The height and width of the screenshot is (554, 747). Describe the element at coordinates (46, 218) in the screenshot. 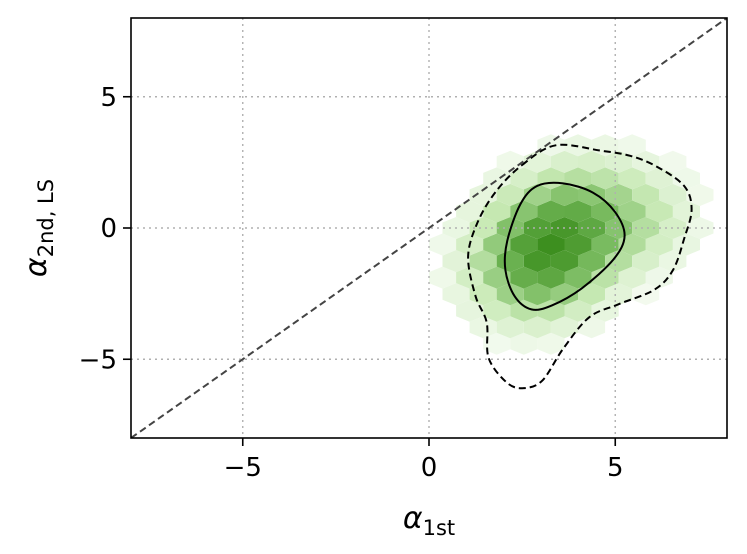

I see `y-axis-subscript: 2nd, LS` at that location.